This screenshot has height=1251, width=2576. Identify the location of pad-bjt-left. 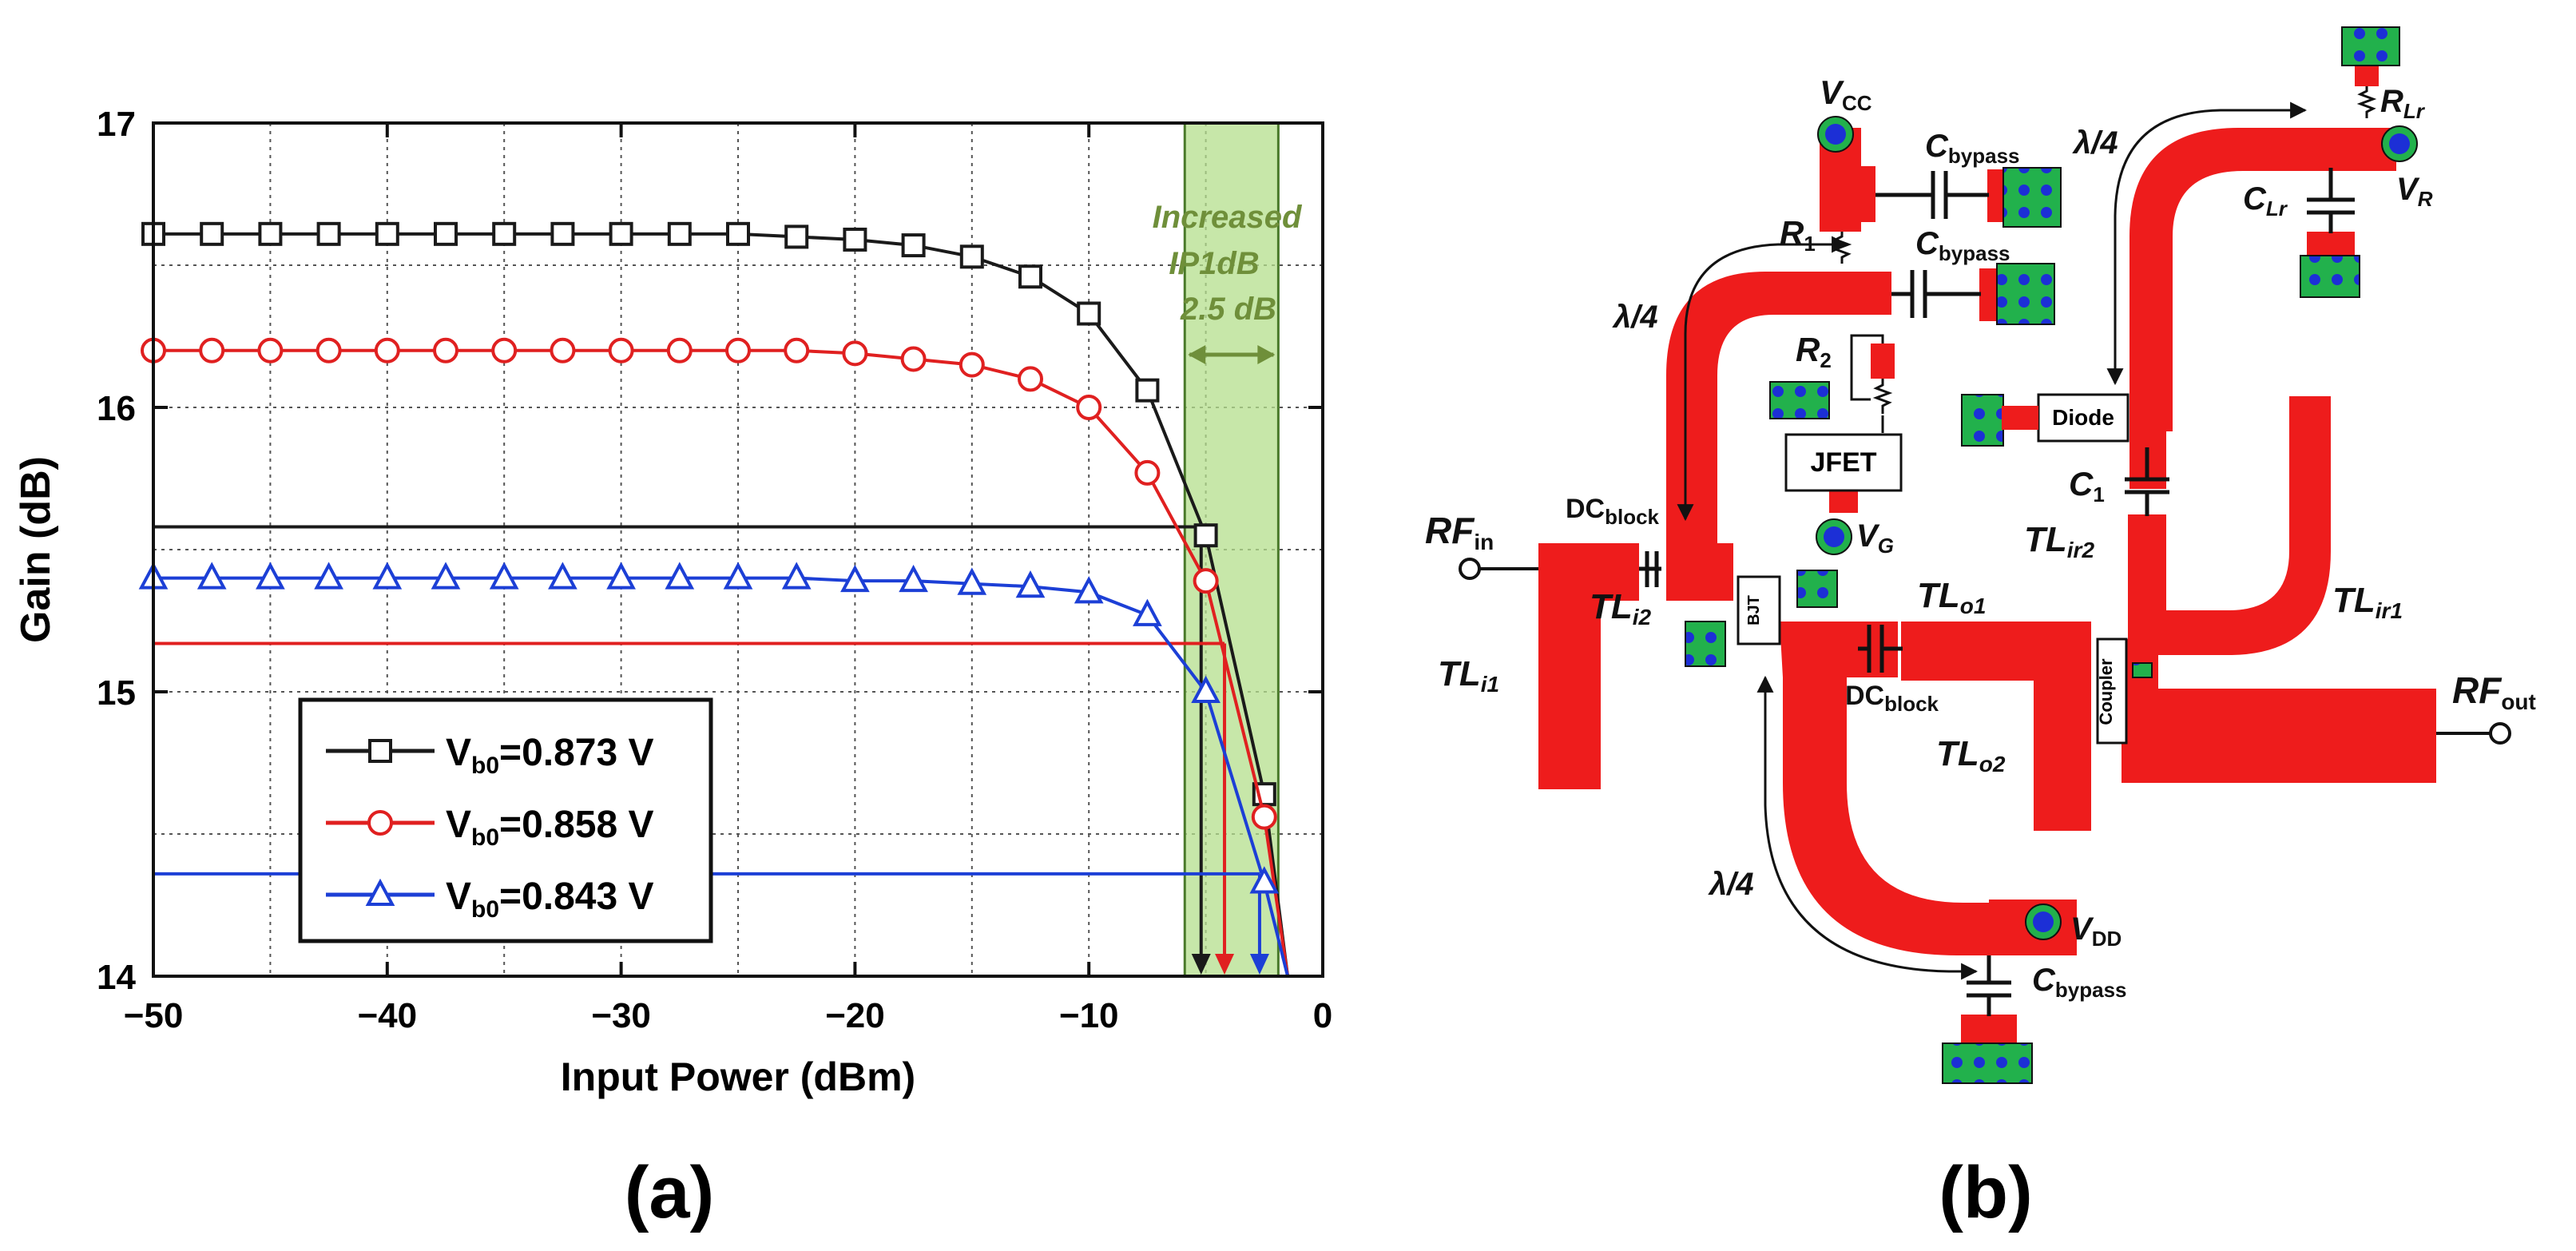
(1706, 644).